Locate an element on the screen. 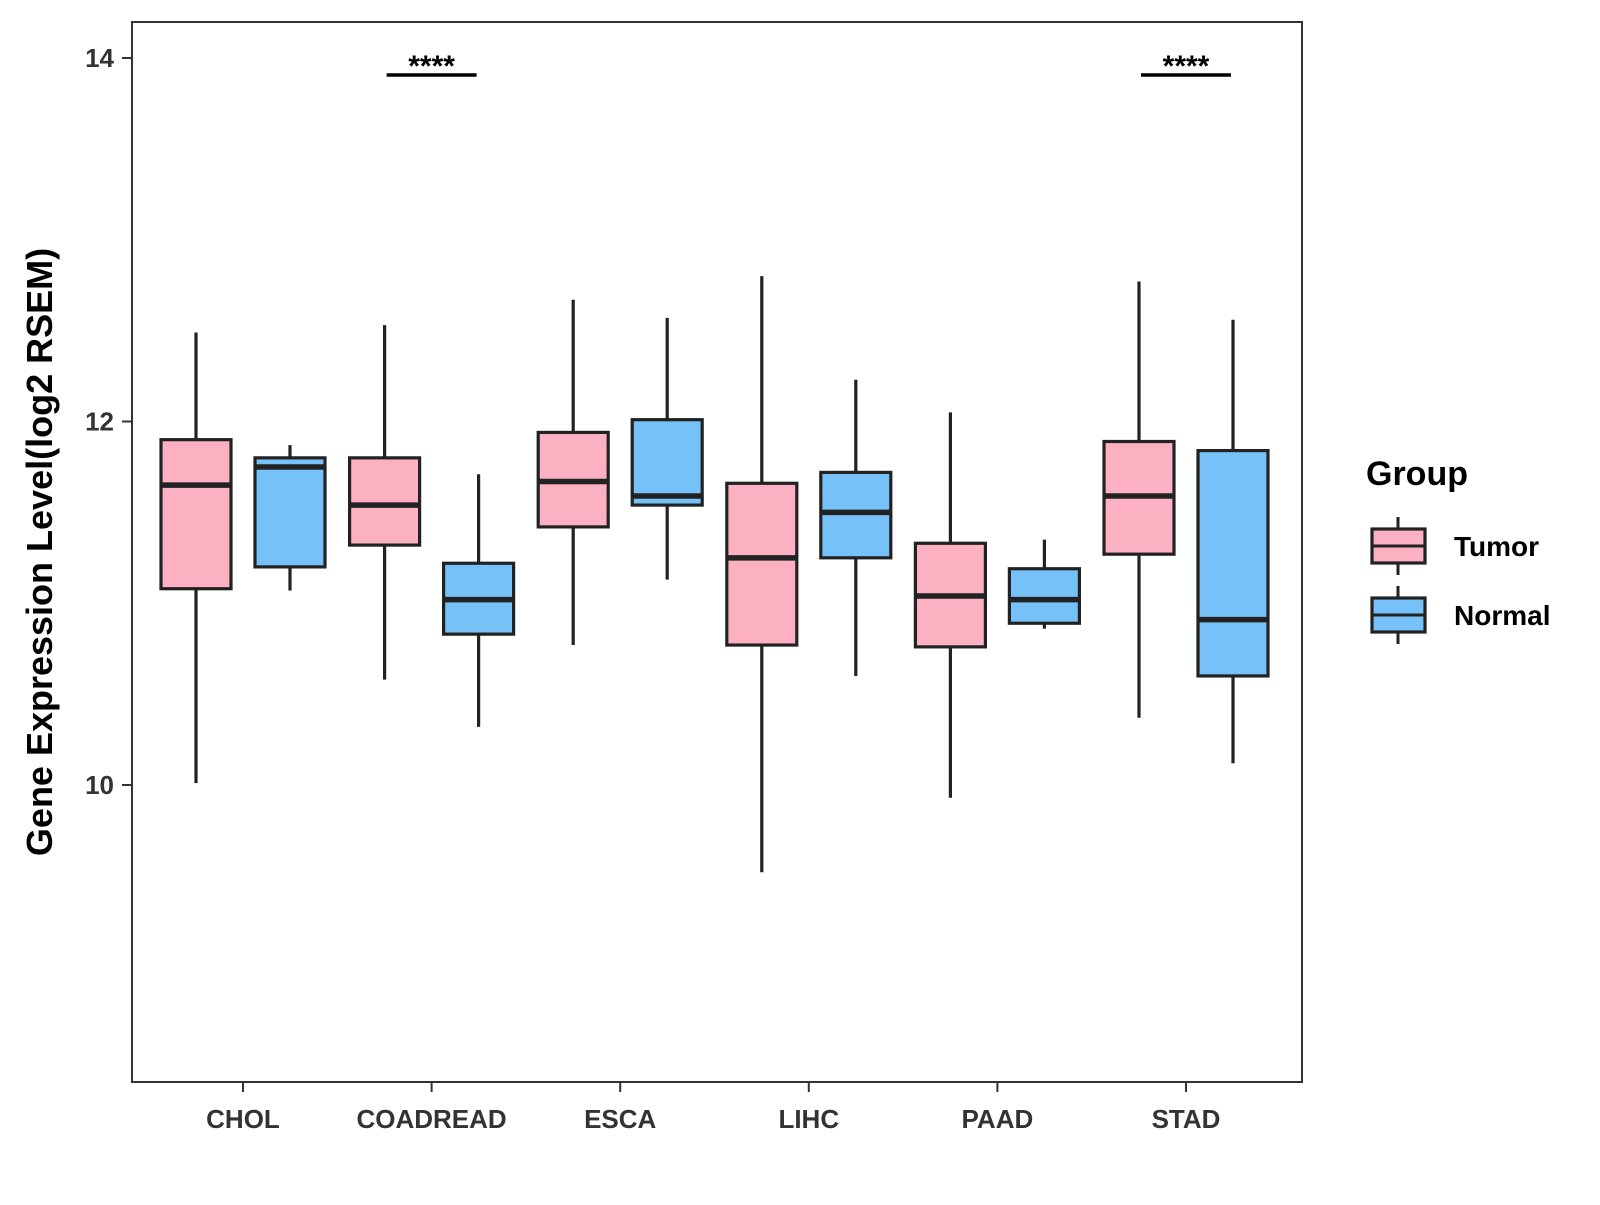 The width and height of the screenshot is (1600, 1205). box-tumor-coadread is located at coordinates (385, 502).